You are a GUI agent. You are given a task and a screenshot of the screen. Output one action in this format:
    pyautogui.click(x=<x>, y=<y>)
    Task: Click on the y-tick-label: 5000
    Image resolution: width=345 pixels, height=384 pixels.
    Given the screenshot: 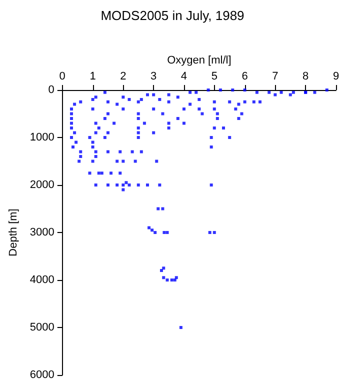 What is the action you would take?
    pyautogui.click(x=42, y=328)
    